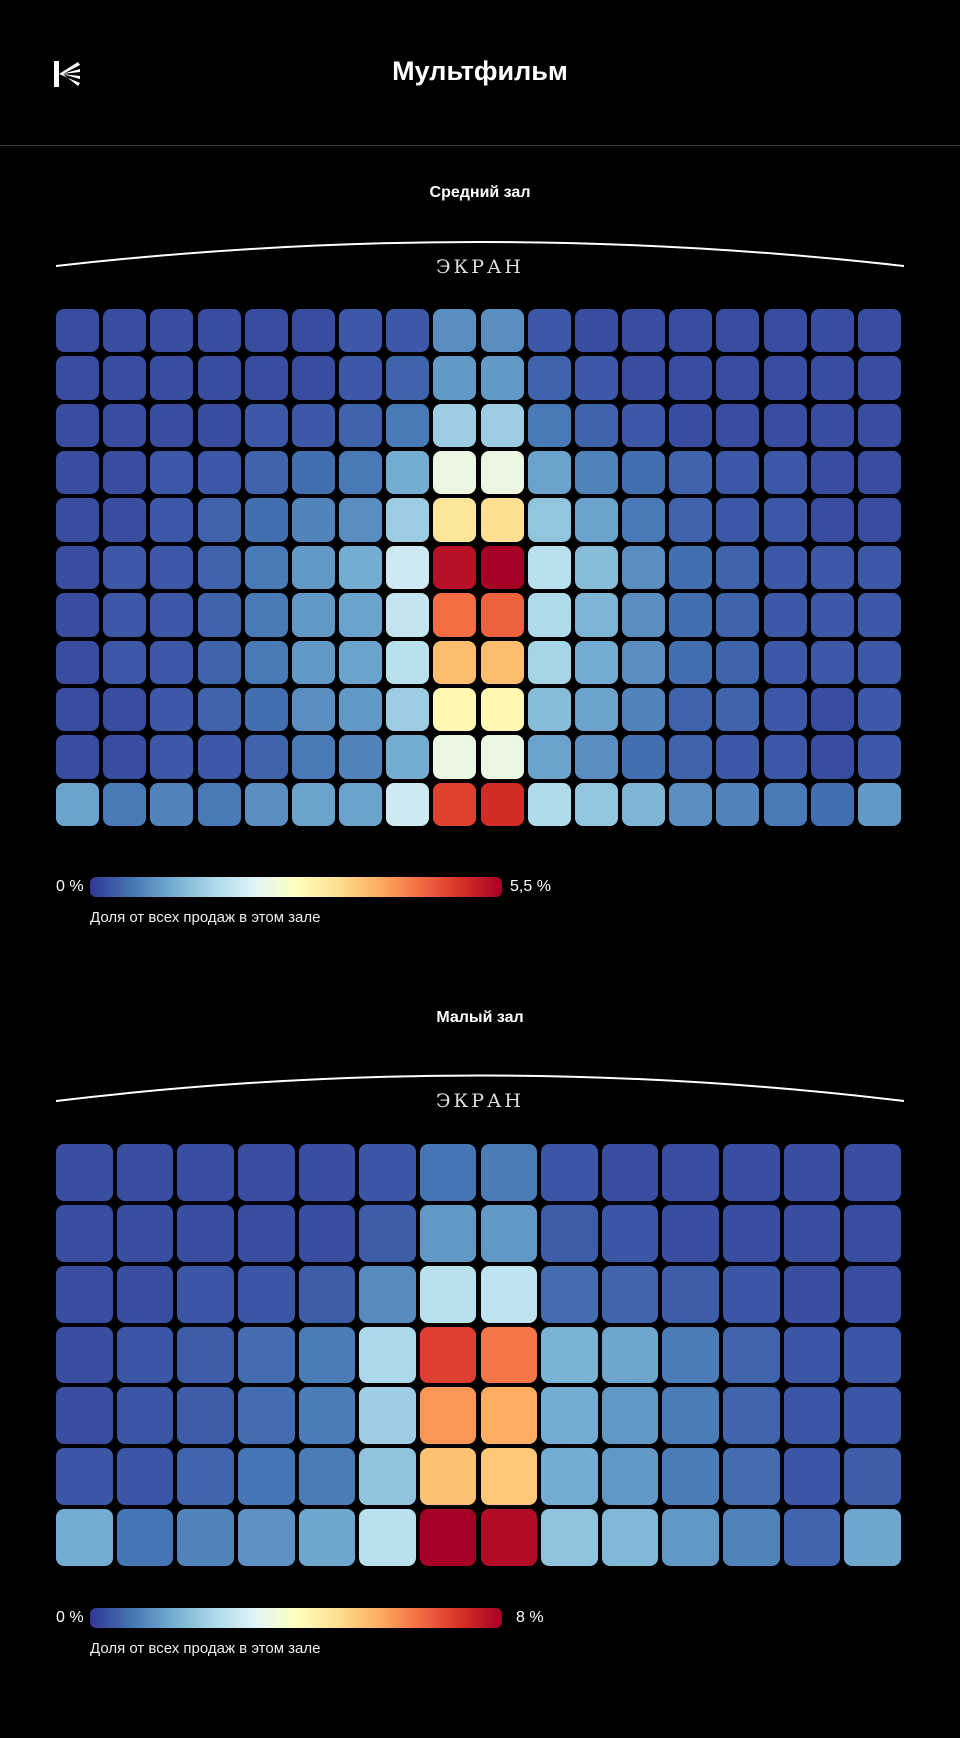 Image resolution: width=960 pixels, height=1738 pixels. What do you see at coordinates (205, 1648) in the screenshot?
I see `legend-caption: Доля от всех продаж в этом зале` at bounding box center [205, 1648].